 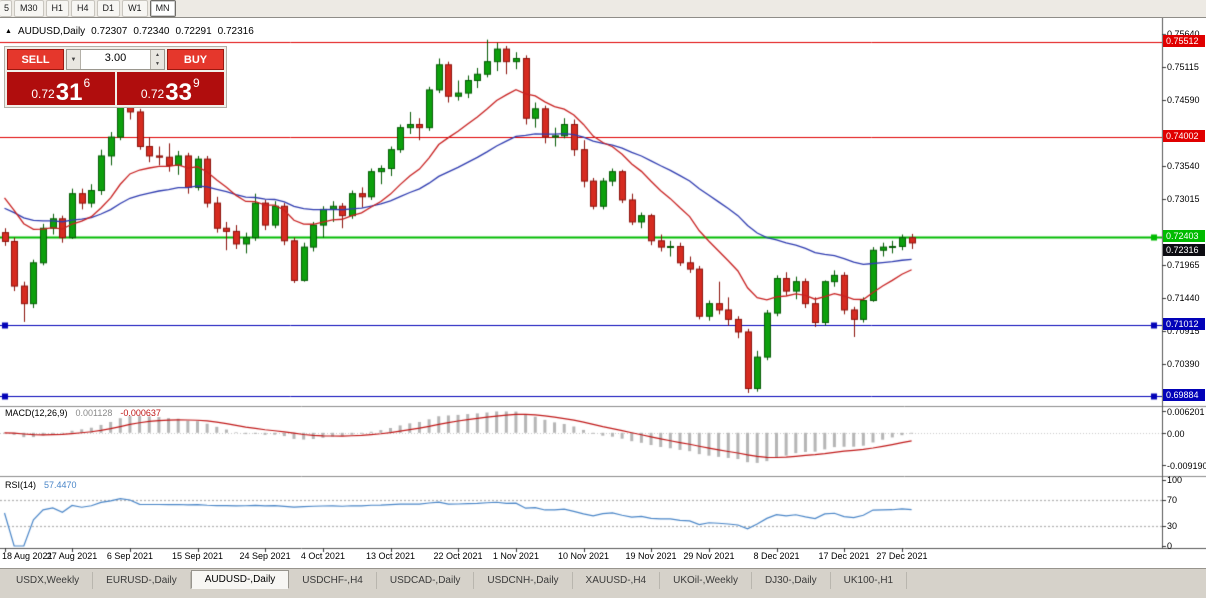 What do you see at coordinates (791, 580) in the screenshot?
I see `tab-dj30-daily: DJ30-,Daily` at bounding box center [791, 580].